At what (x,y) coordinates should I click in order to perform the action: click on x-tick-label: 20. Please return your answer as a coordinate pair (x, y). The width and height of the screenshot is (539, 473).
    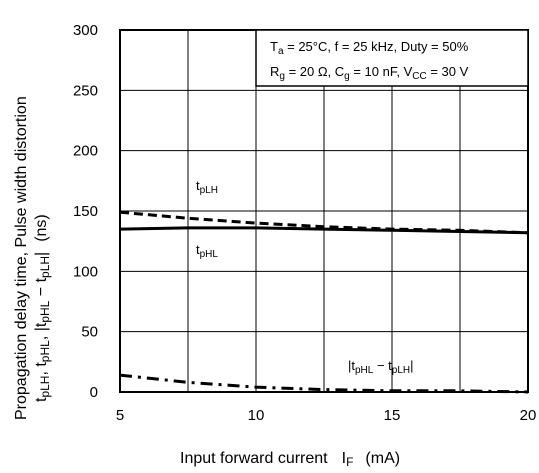
    Looking at the image, I should click on (528, 415).